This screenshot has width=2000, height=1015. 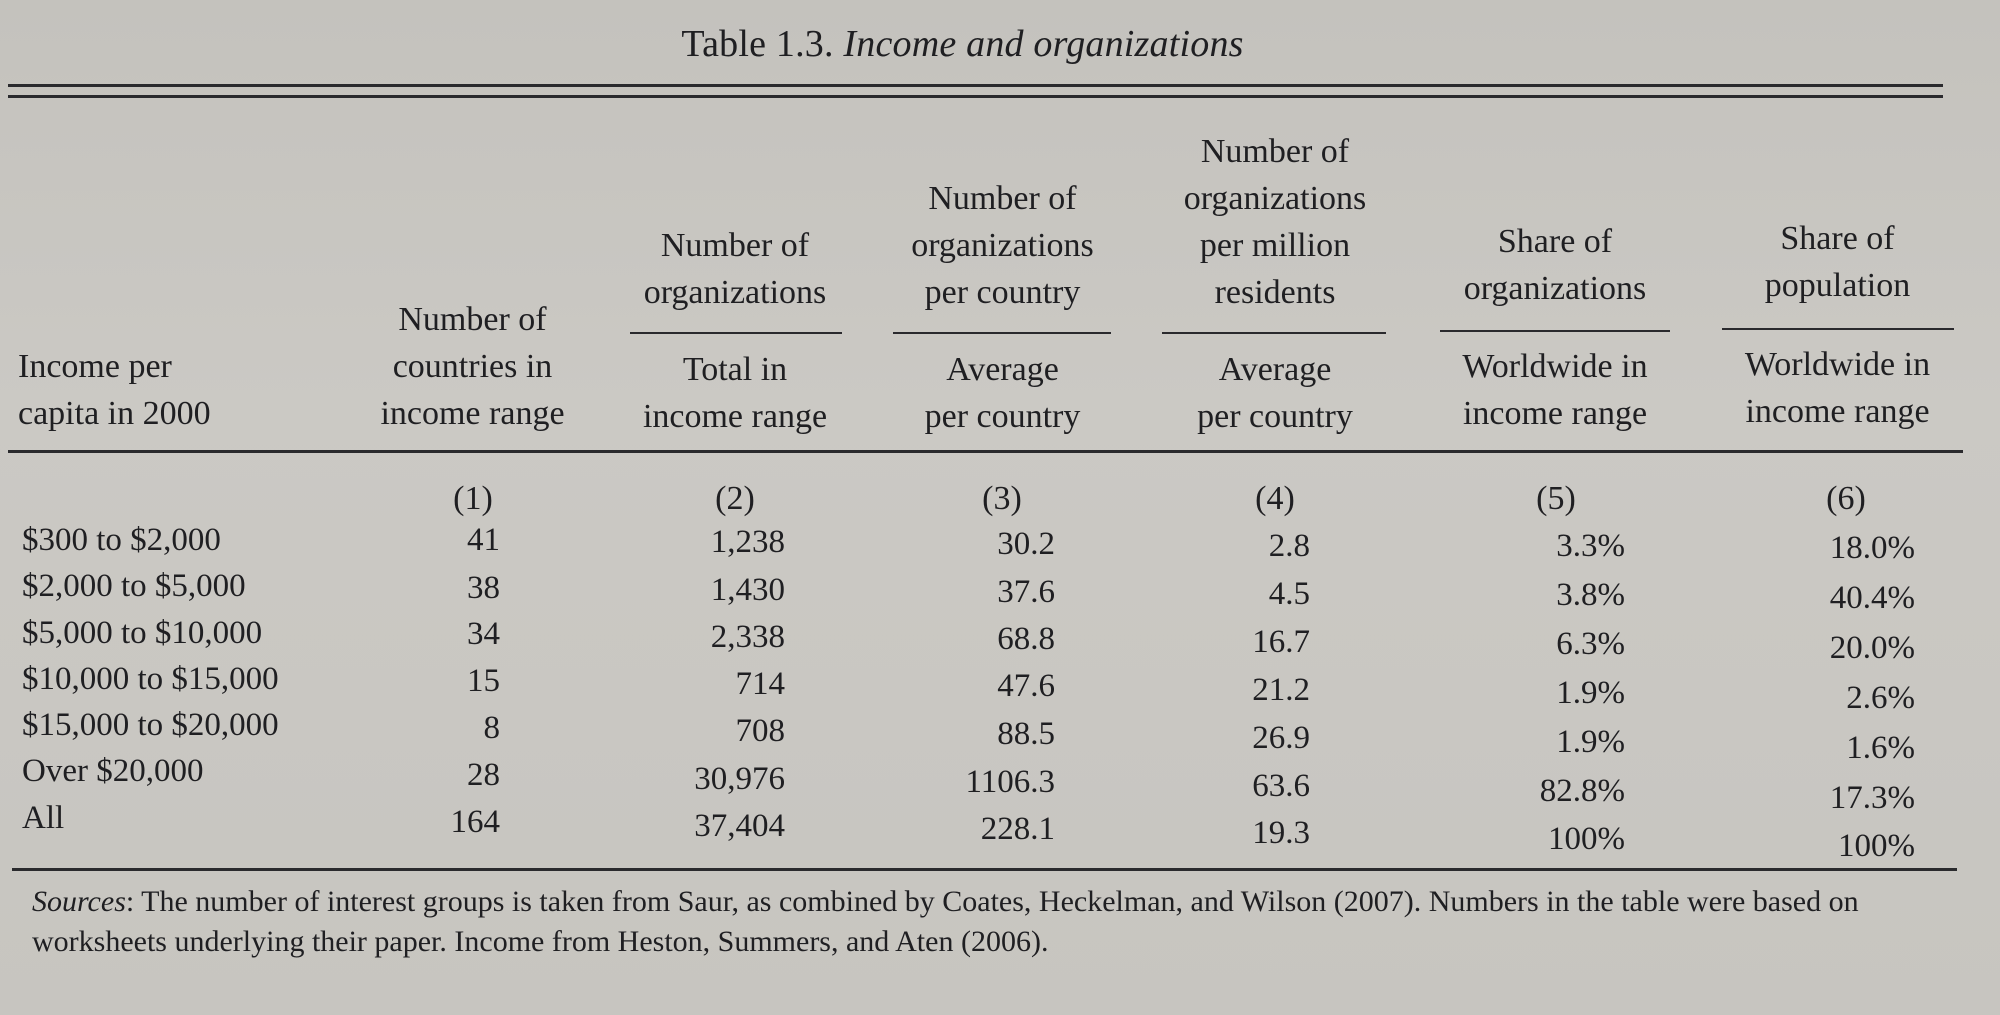 I want to click on table-cell: 30,976, so click(x=739, y=779).